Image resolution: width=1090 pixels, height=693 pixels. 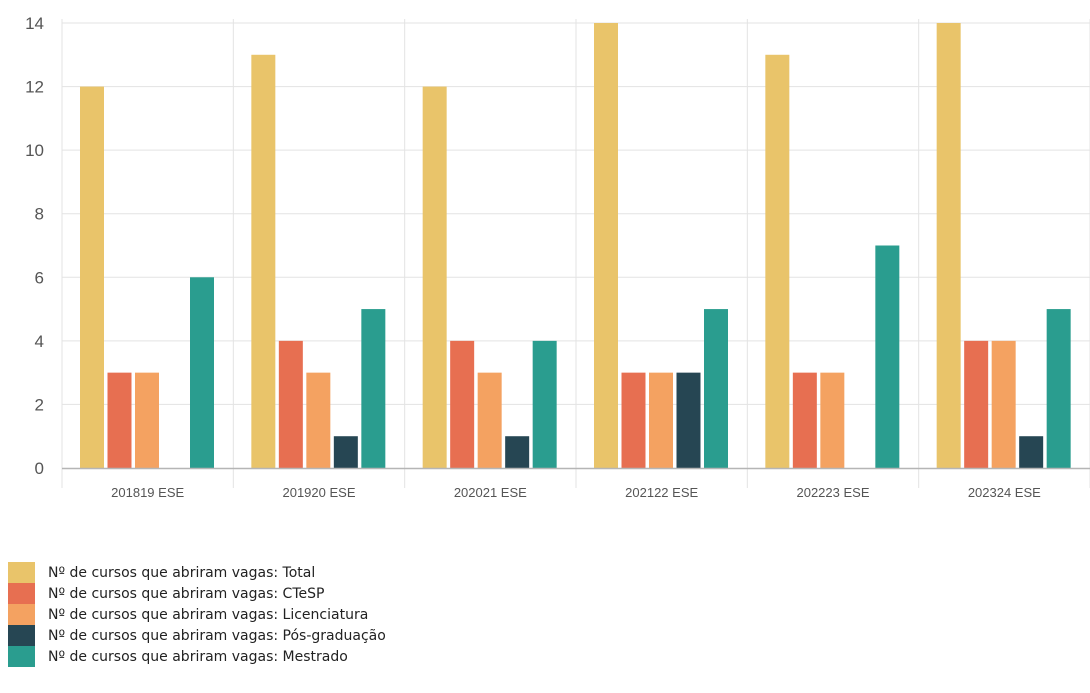 I want to click on legend-item: Nº de cursos que abriram vagas: Mestrado, so click(x=197, y=656).